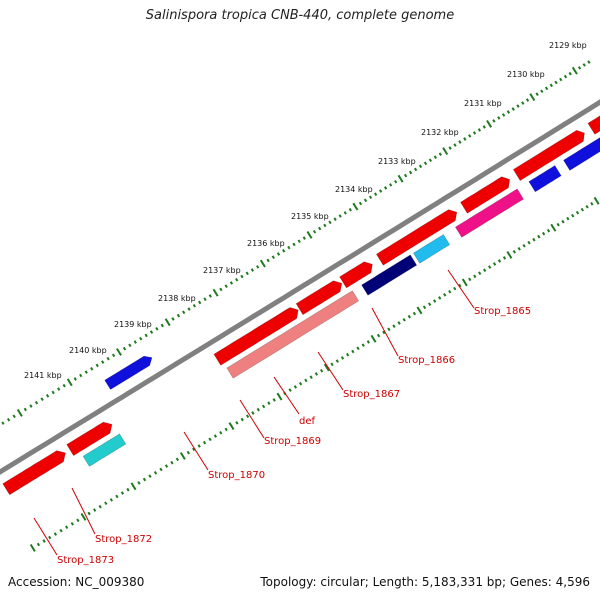  What do you see at coordinates (371, 394) in the screenshot?
I see `gene-label-strop_1867: Strop_1867` at bounding box center [371, 394].